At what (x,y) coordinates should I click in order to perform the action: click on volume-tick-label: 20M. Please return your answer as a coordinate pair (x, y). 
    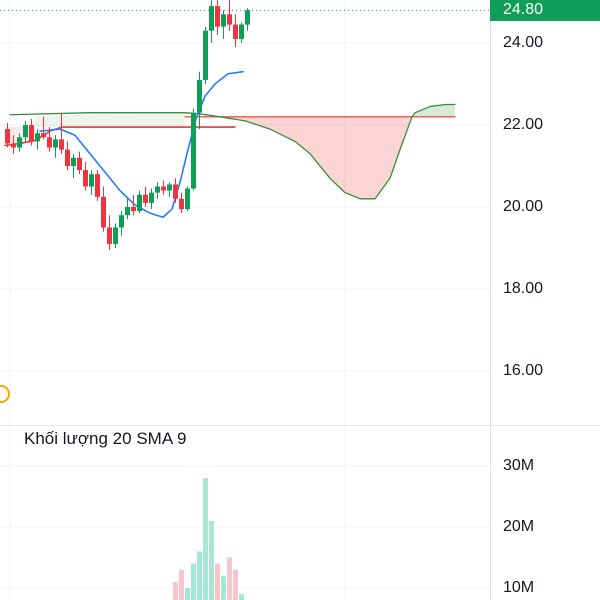
    Looking at the image, I should click on (519, 526).